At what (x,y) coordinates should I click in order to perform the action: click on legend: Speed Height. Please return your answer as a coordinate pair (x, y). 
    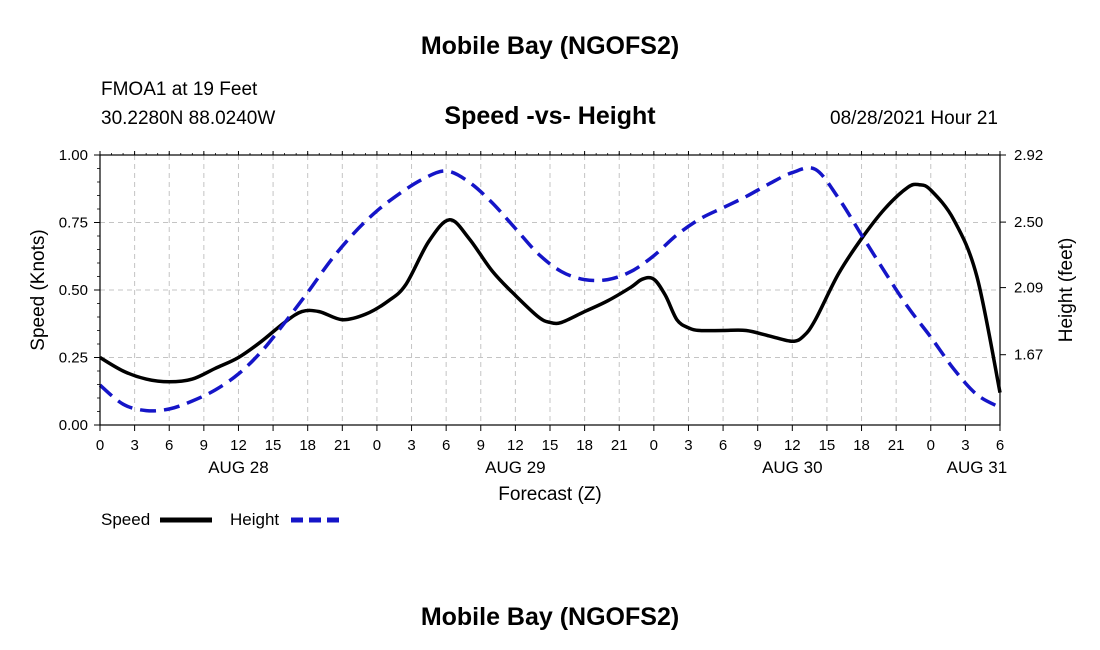
    Looking at the image, I should click on (222, 519).